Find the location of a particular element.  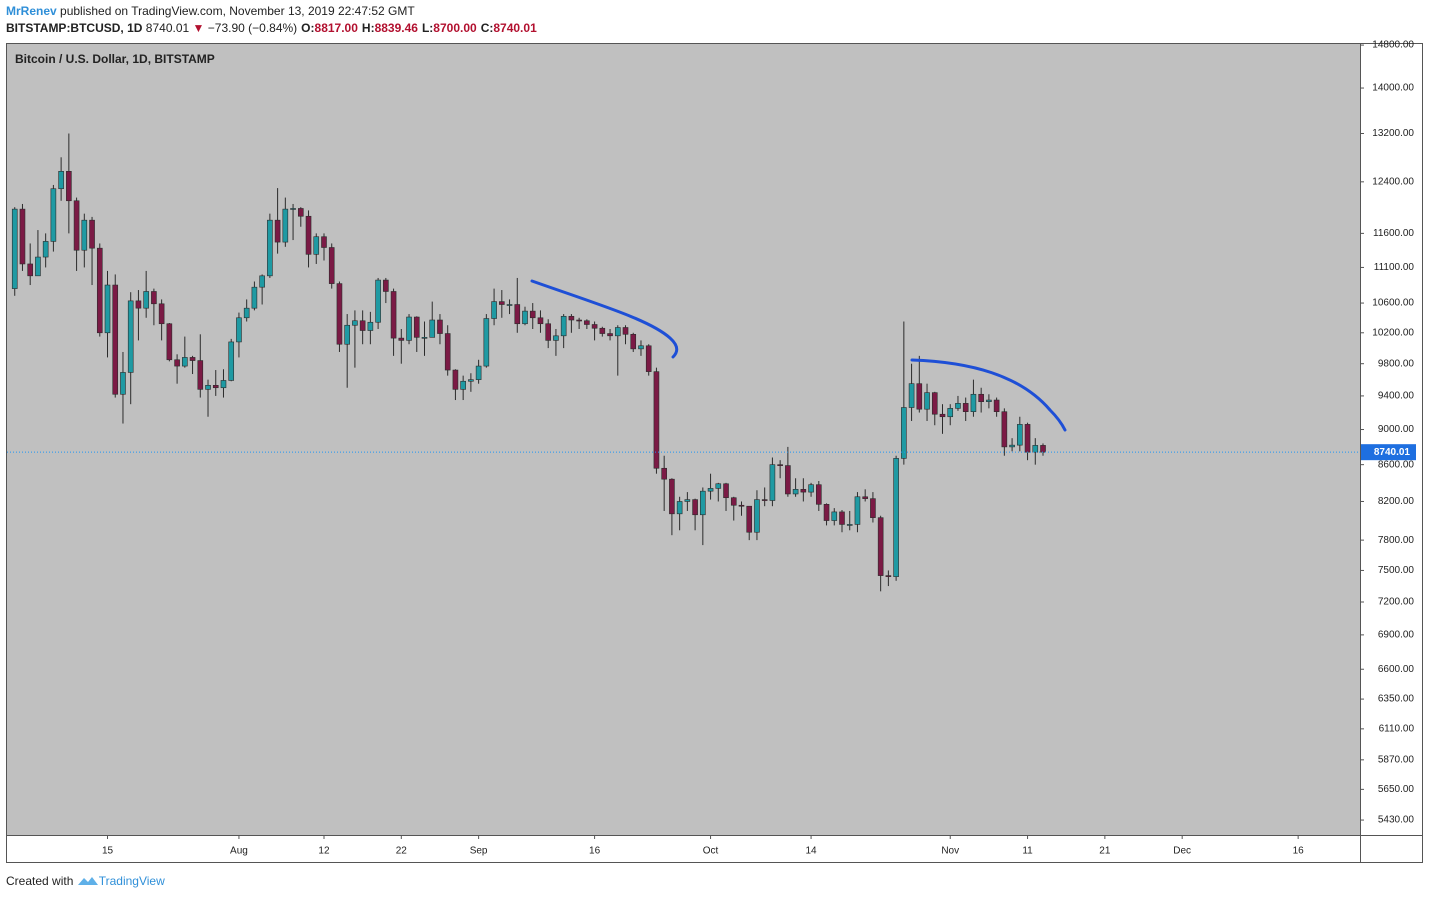

y-tick-label: 7500.00 is located at coordinates (1396, 570).